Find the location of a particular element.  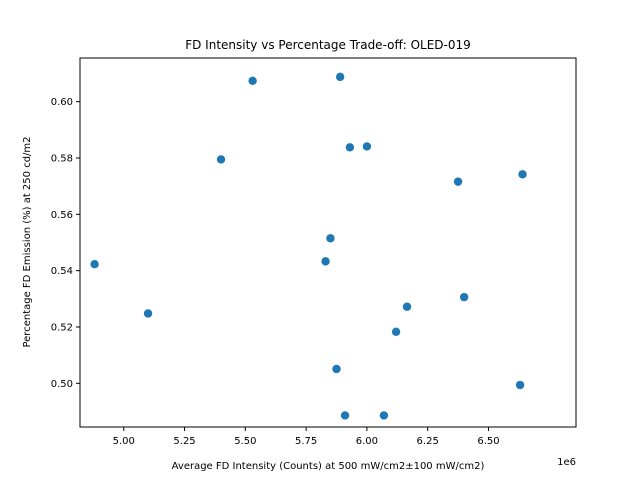

y-axis-ticks: 0.50 0.52 0.54 0.56 0.58 0.60 is located at coordinates (65, 243).